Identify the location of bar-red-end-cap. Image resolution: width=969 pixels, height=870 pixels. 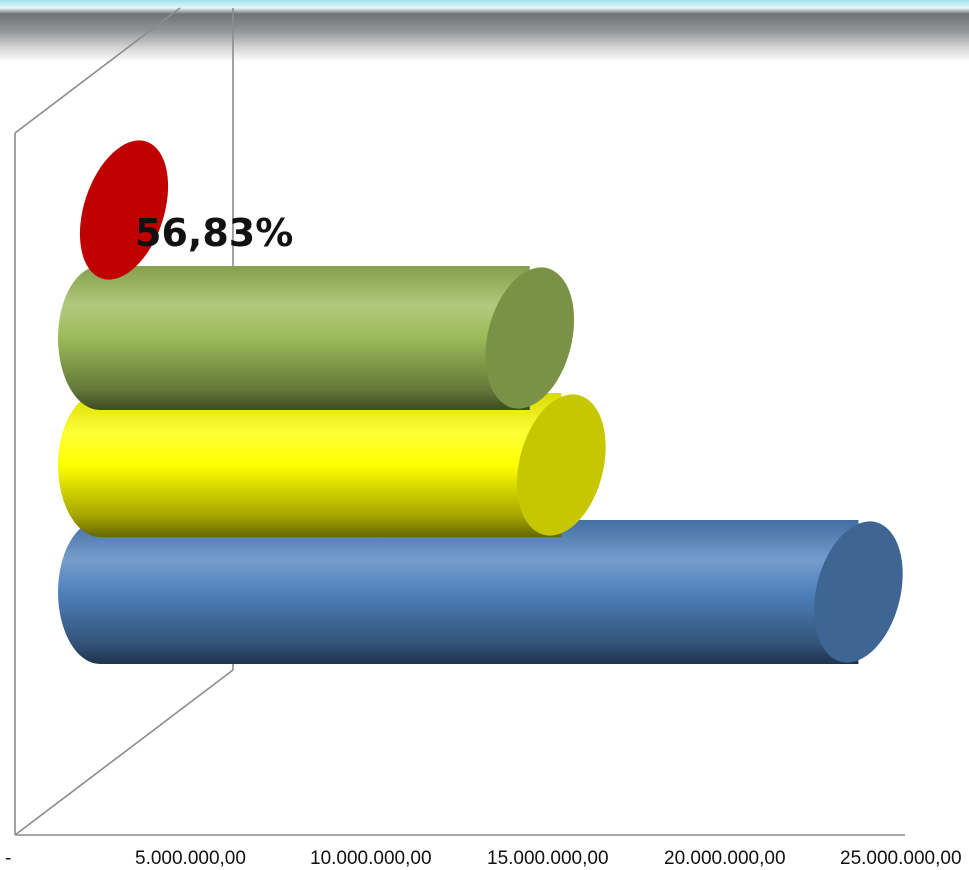
(124, 210).